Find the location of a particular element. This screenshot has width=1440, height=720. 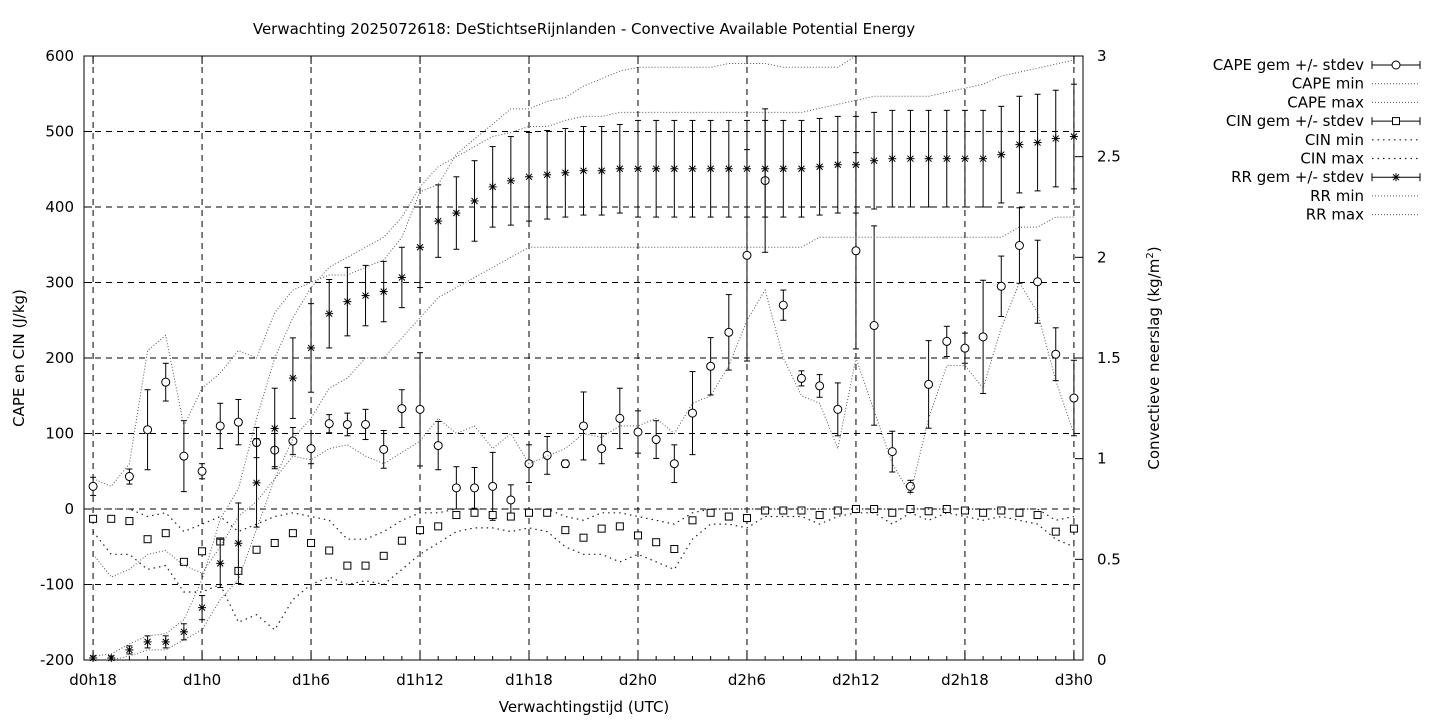

x-tick-label: d3h0 is located at coordinates (1074, 680).